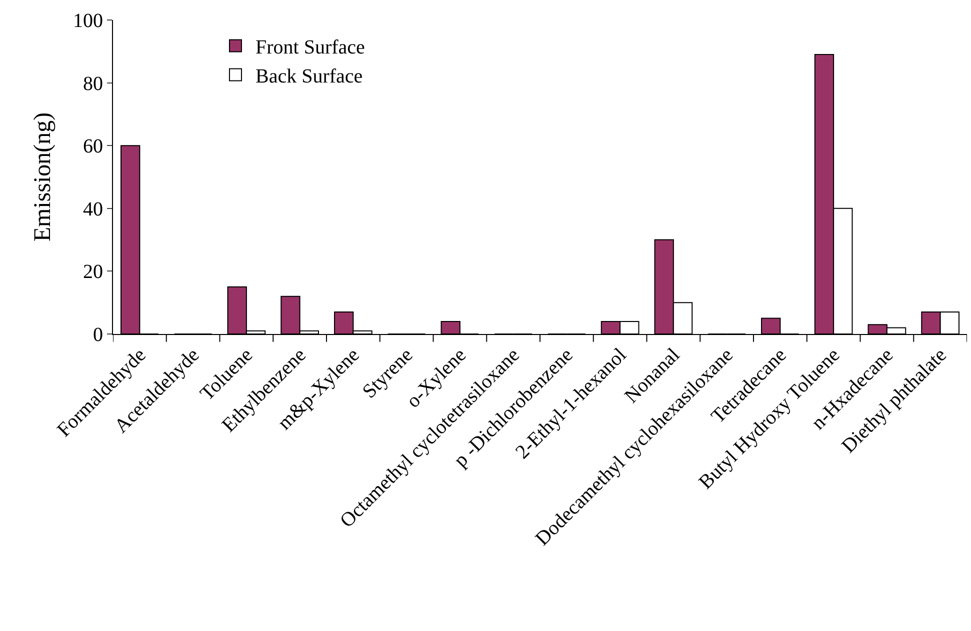  I want to click on y-tick-label: 100, so click(88, 21).